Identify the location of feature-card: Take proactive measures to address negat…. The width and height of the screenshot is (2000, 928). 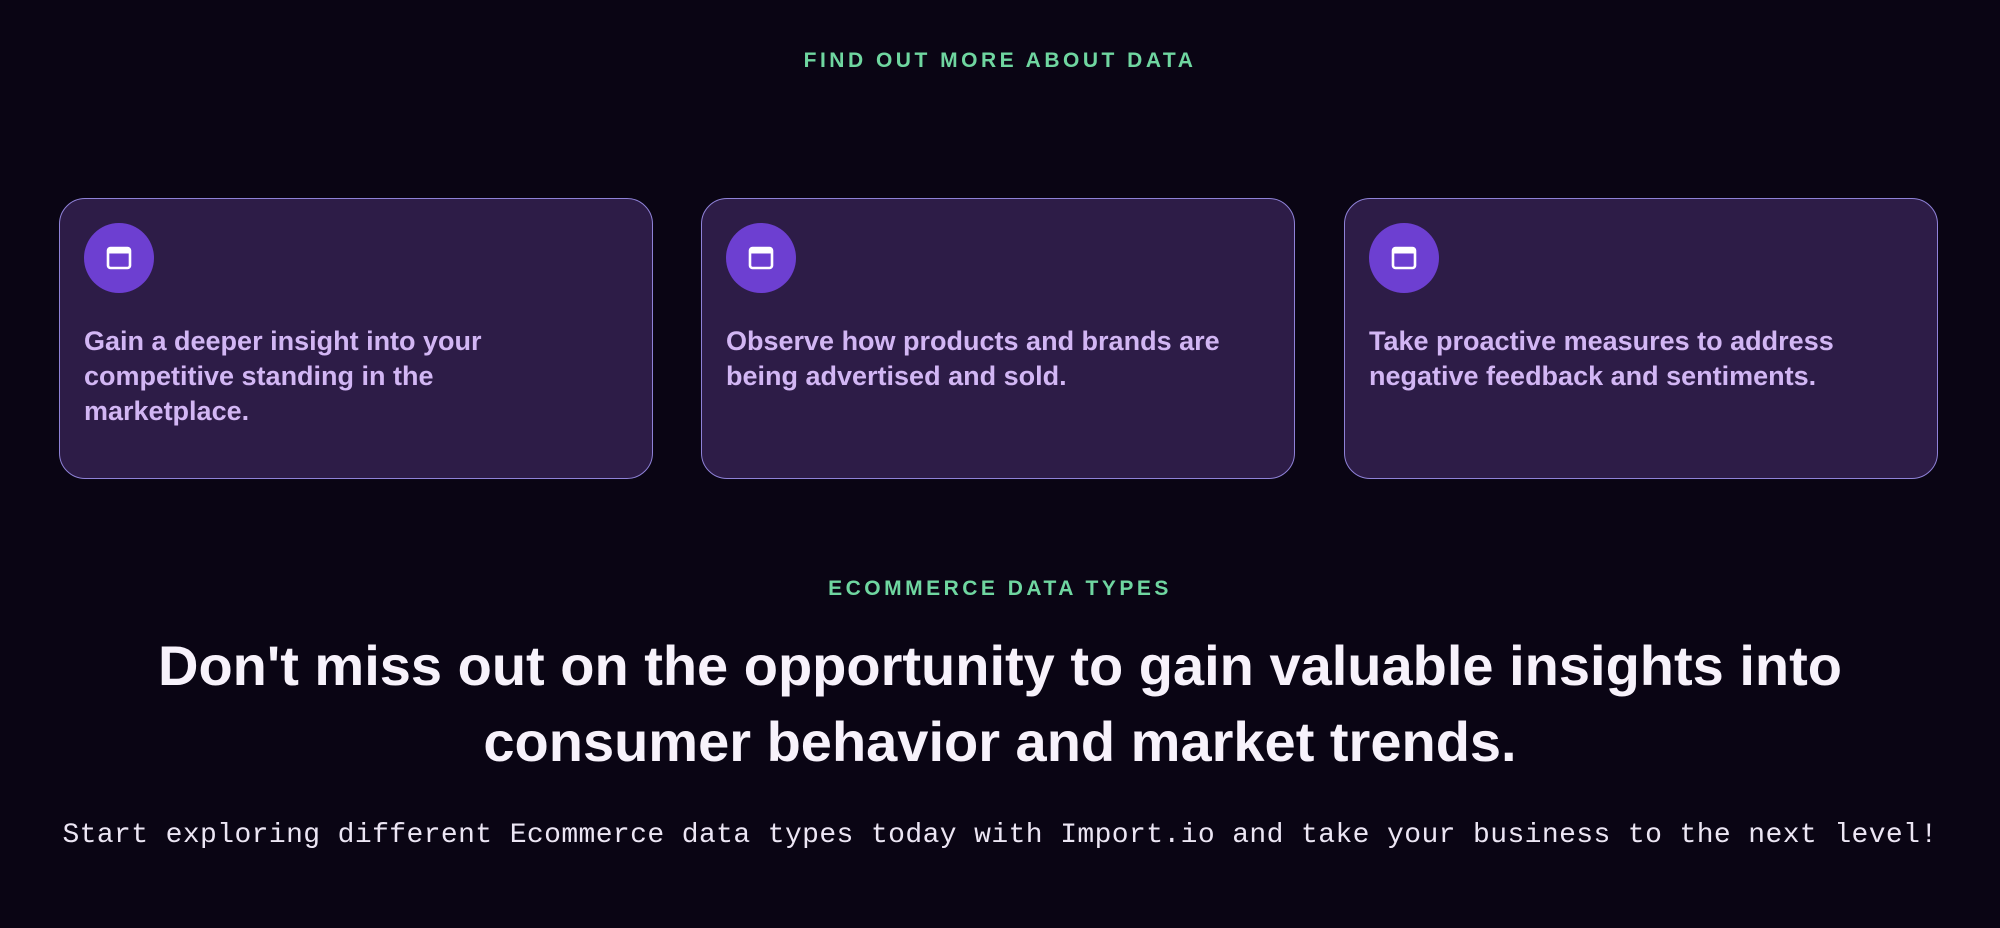
(1641, 338).